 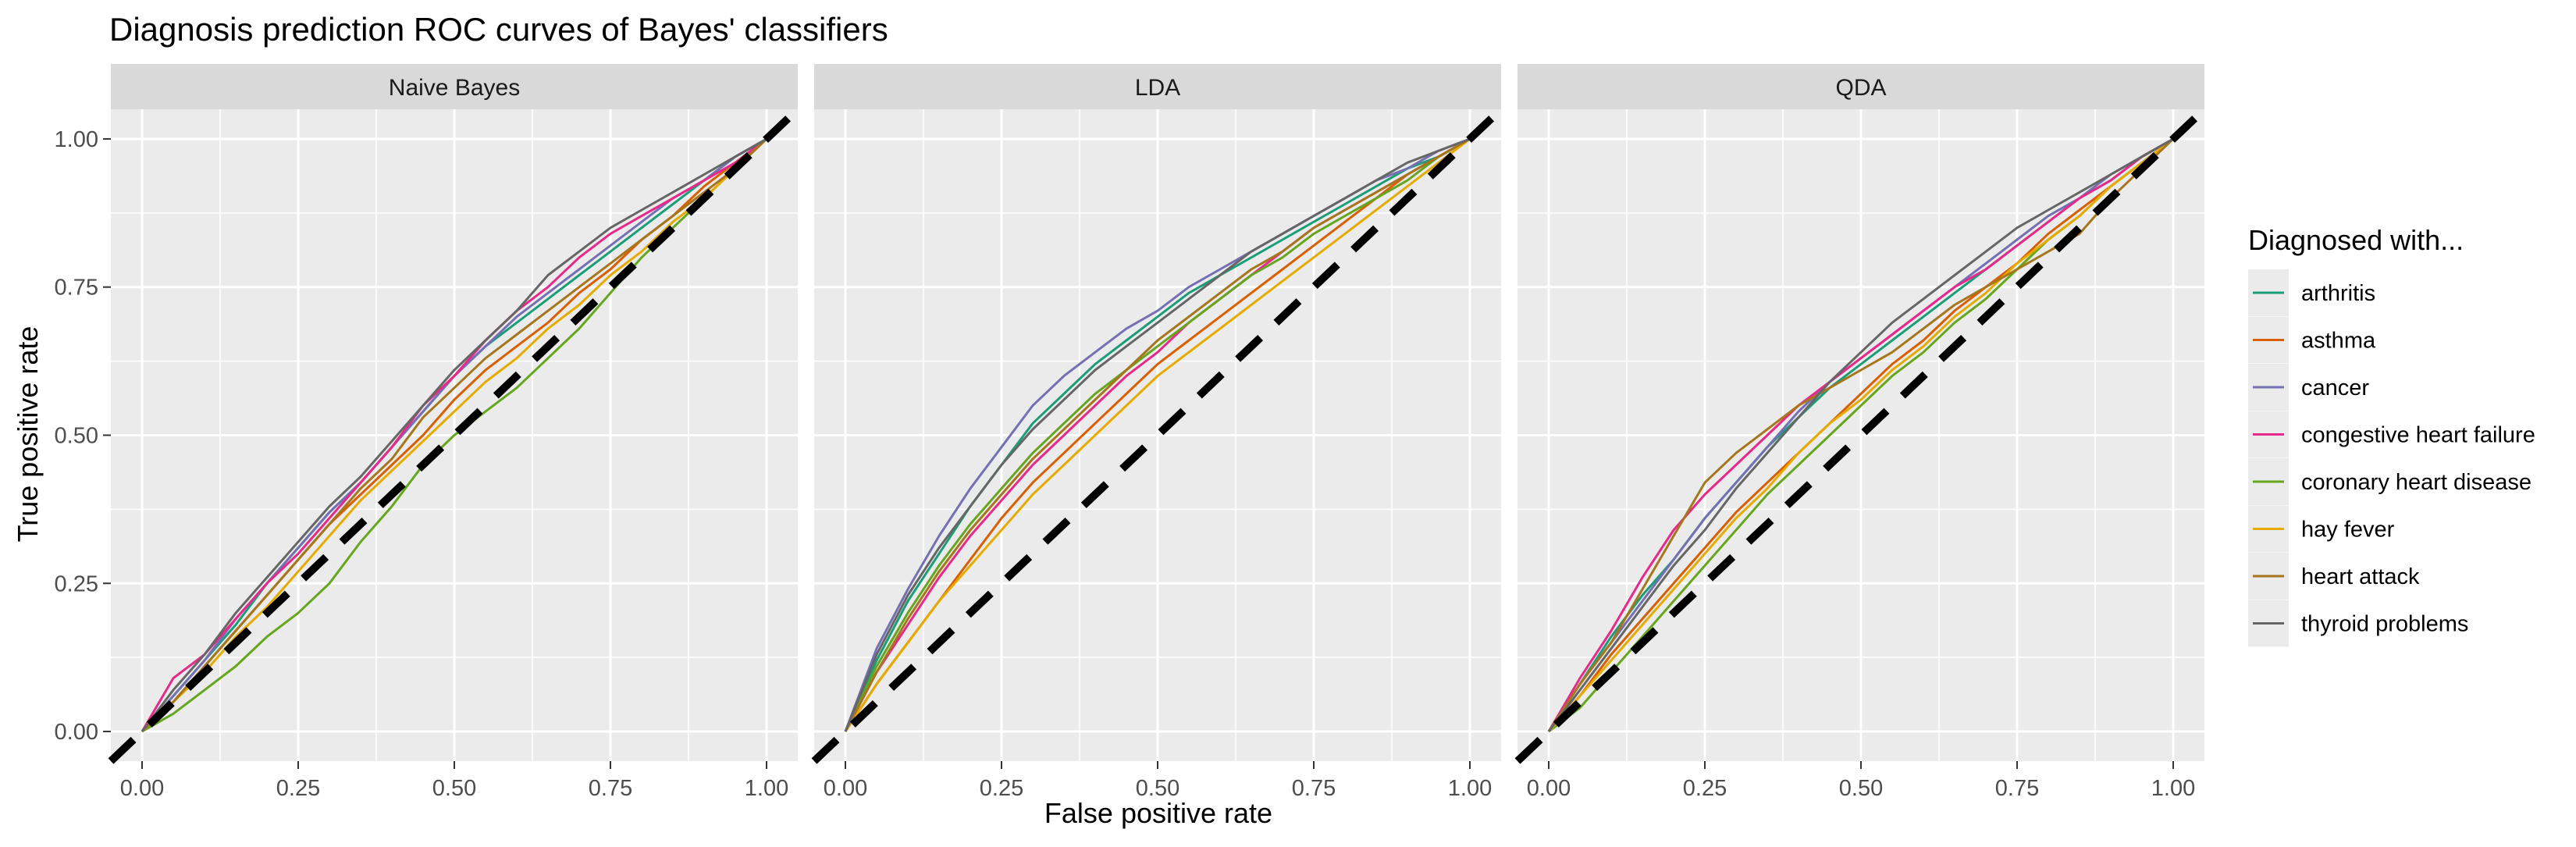 What do you see at coordinates (2335, 387) in the screenshot?
I see `legend-label: cancer` at bounding box center [2335, 387].